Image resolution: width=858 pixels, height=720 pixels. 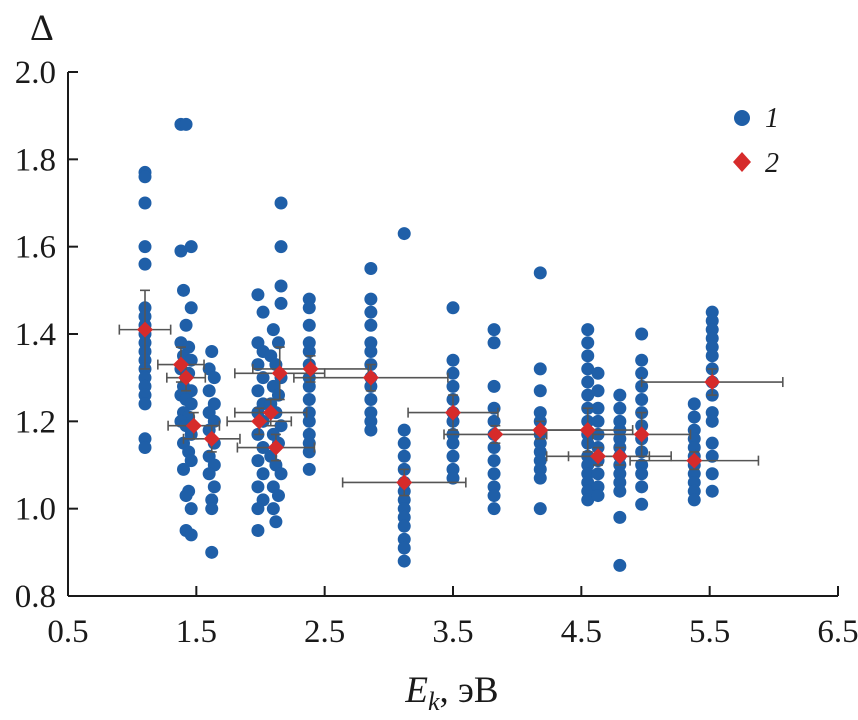 I want to click on y-tick-label: 0.8, so click(x=35, y=597).